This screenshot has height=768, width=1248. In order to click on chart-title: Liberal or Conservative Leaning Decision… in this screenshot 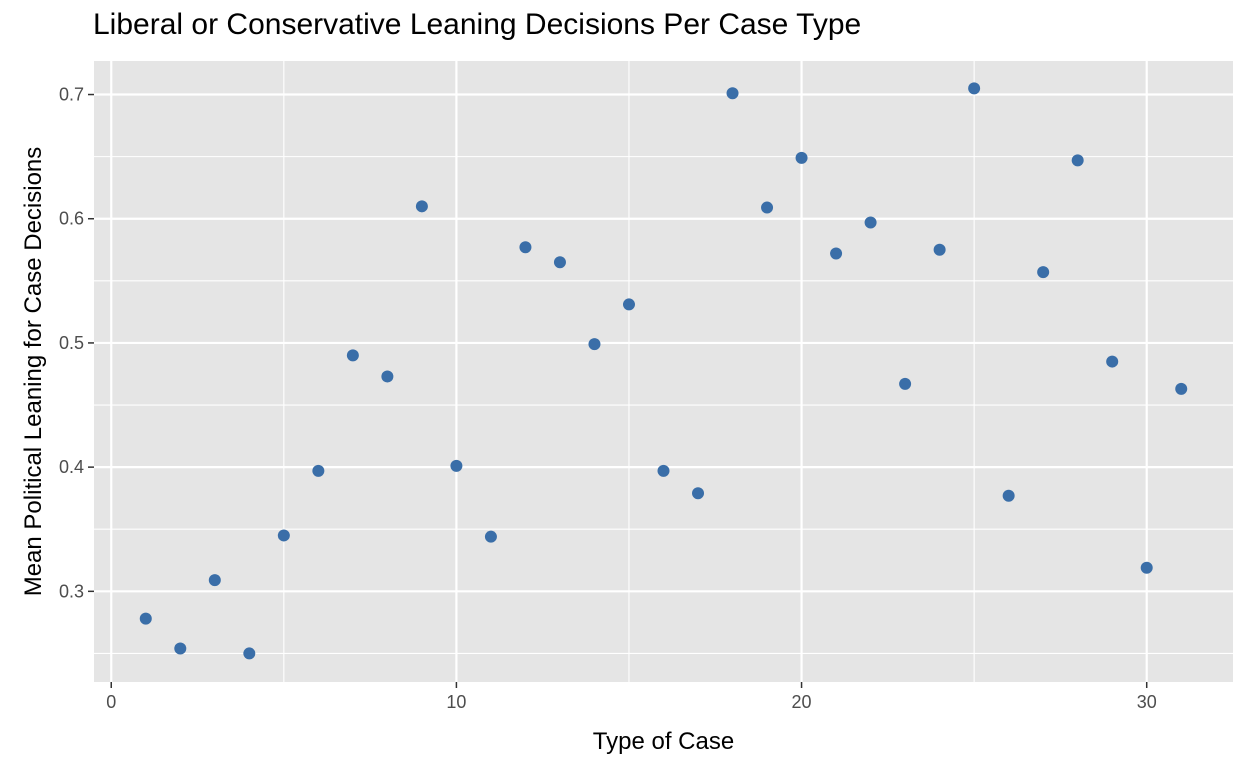, I will do `click(477, 24)`.